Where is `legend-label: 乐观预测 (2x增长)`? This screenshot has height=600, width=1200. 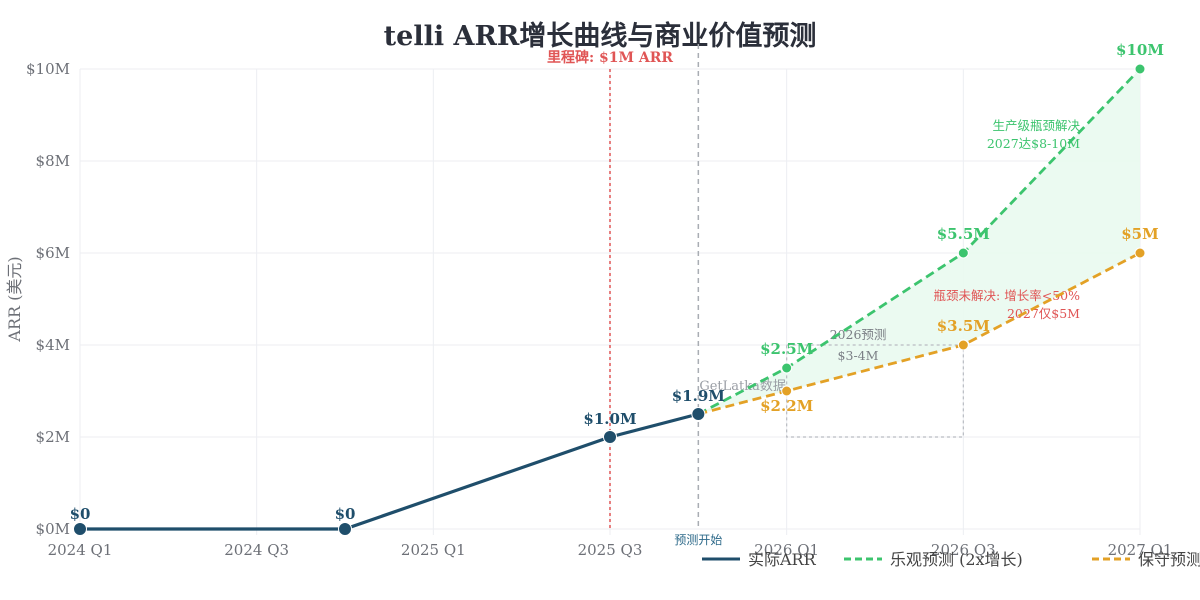
legend-label: 乐观预测 (2x增长) is located at coordinates (956, 559).